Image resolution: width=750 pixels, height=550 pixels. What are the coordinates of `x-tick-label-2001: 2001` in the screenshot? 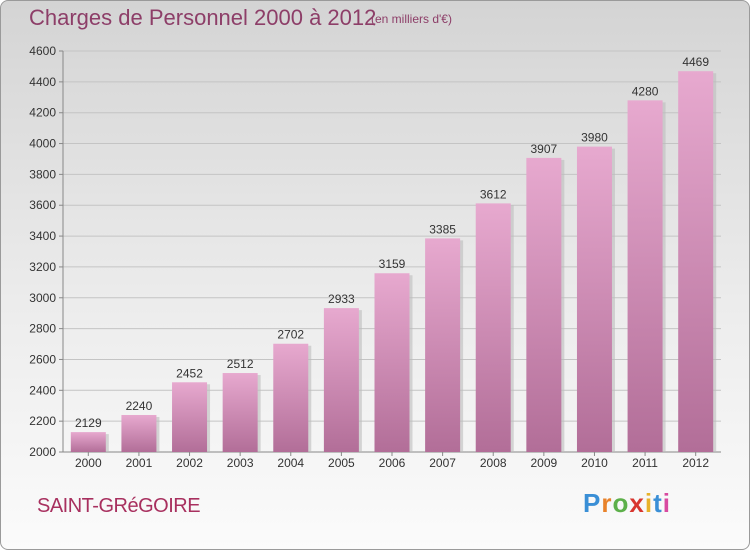 It's located at (139, 463).